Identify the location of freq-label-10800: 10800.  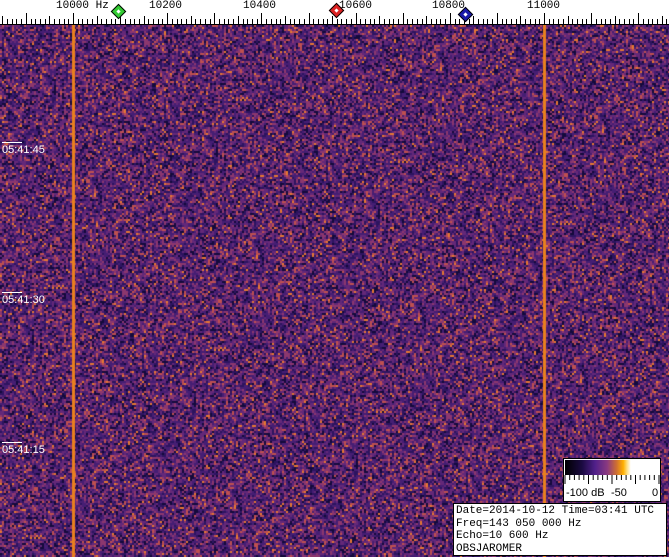
(449, 6).